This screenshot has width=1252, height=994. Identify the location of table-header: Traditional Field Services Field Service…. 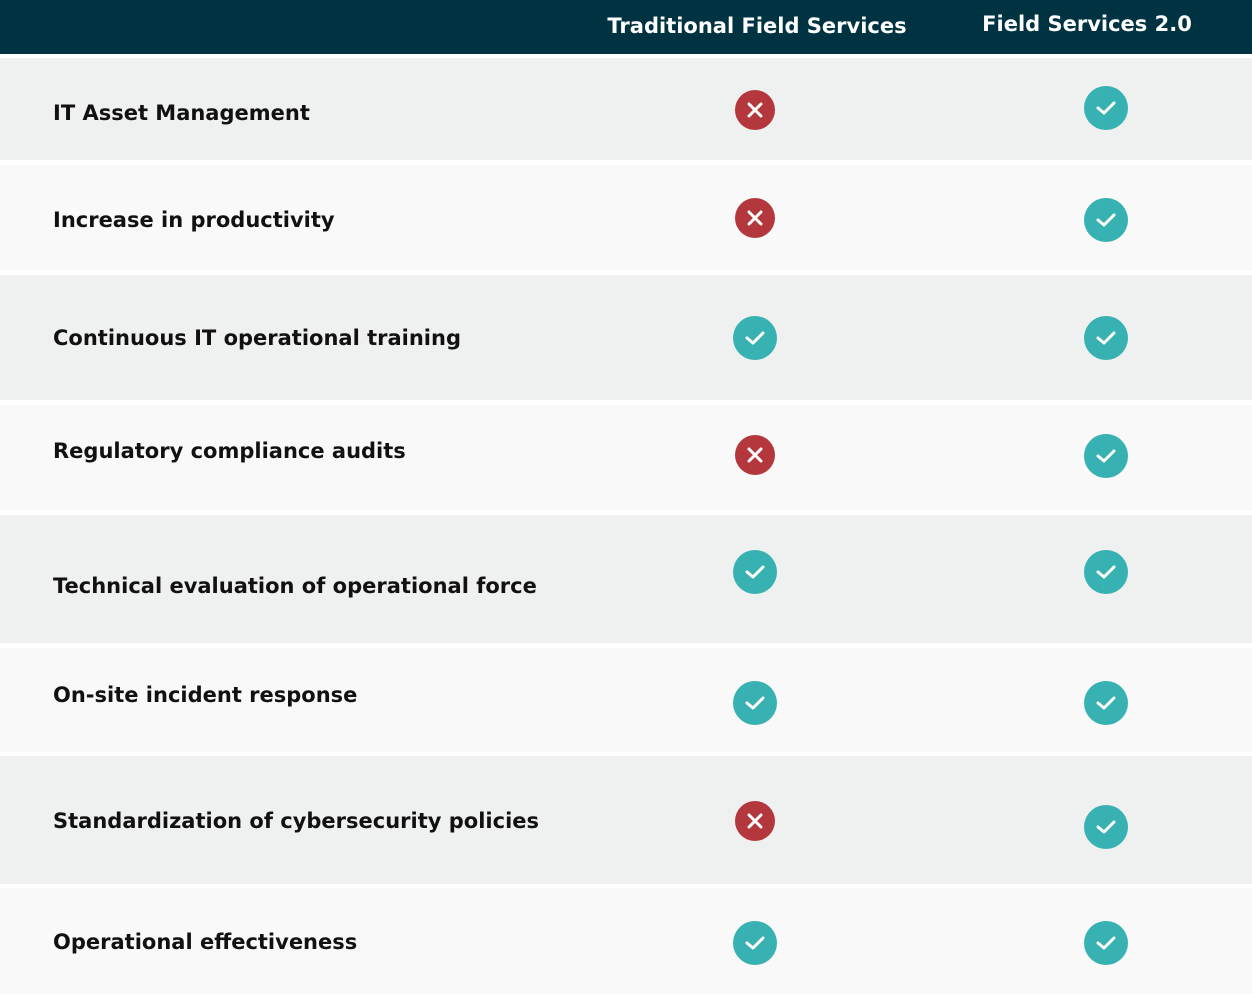
(626, 27).